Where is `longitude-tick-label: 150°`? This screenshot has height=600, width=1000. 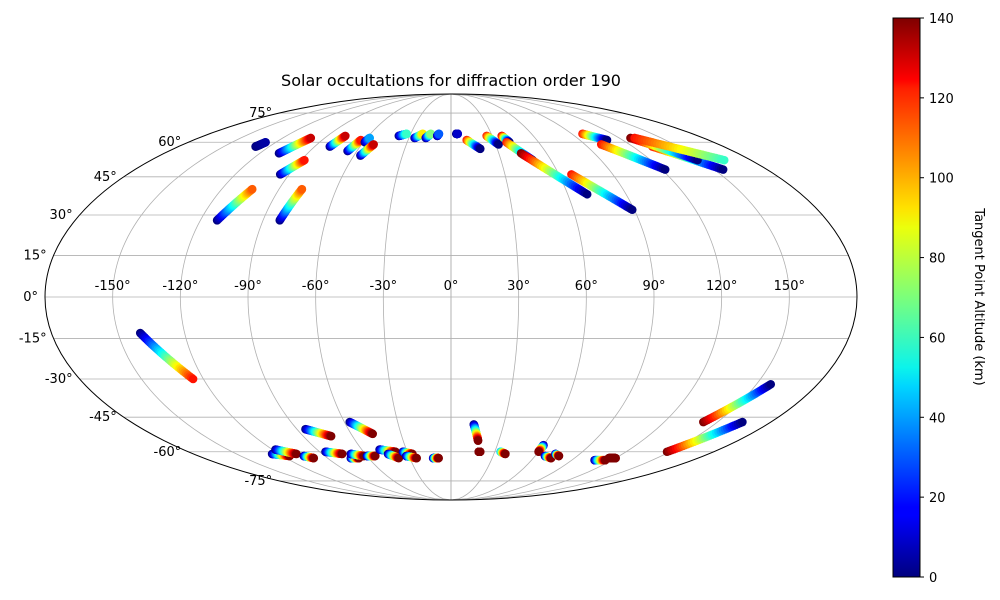
longitude-tick-label: 150° is located at coordinates (789, 286).